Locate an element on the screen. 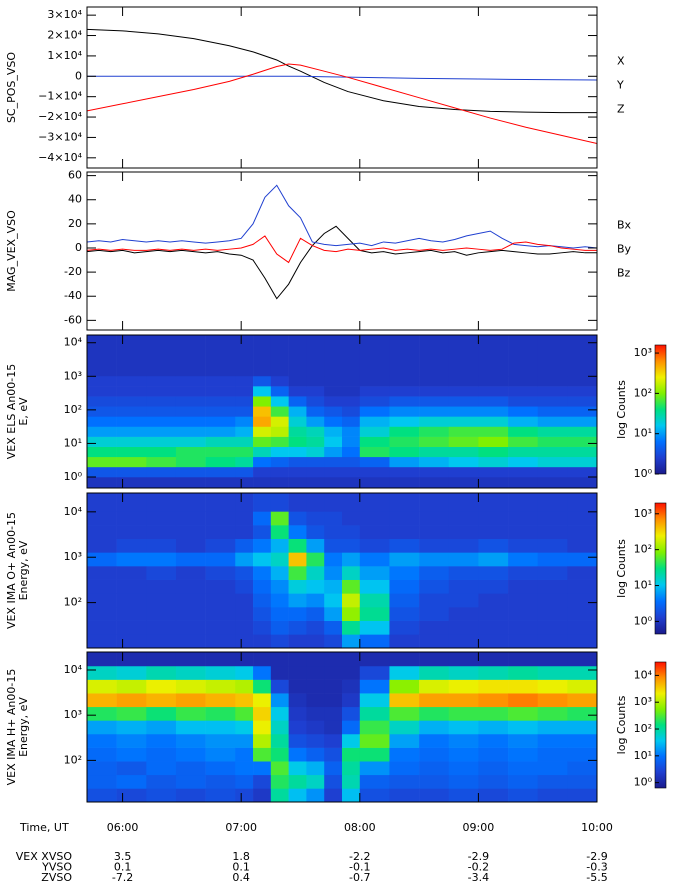 This screenshot has height=886, width=676. plot-area is located at coordinates (342, 242).